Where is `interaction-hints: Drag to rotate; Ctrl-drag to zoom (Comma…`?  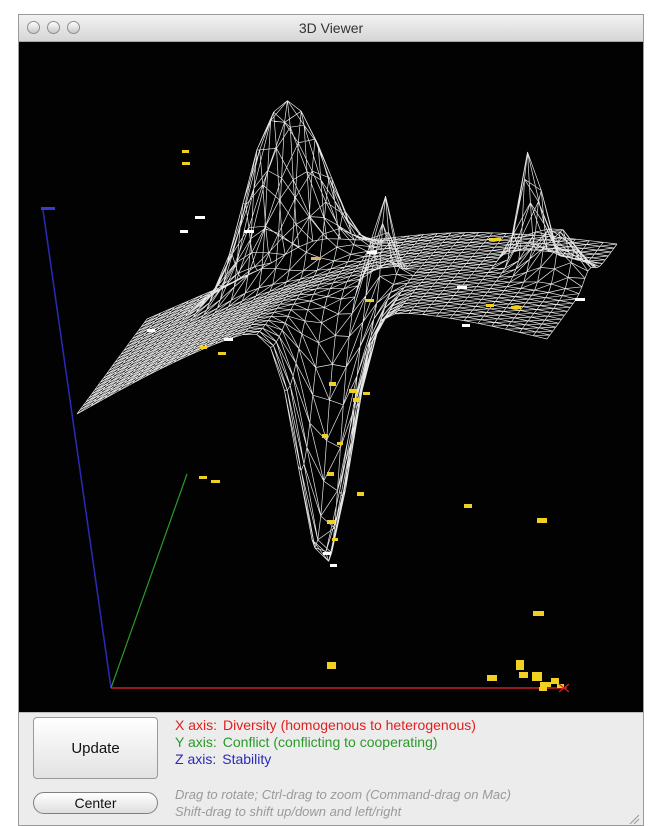 interaction-hints: Drag to rotate; Ctrl-drag to zoom (Comma… is located at coordinates (343, 803).